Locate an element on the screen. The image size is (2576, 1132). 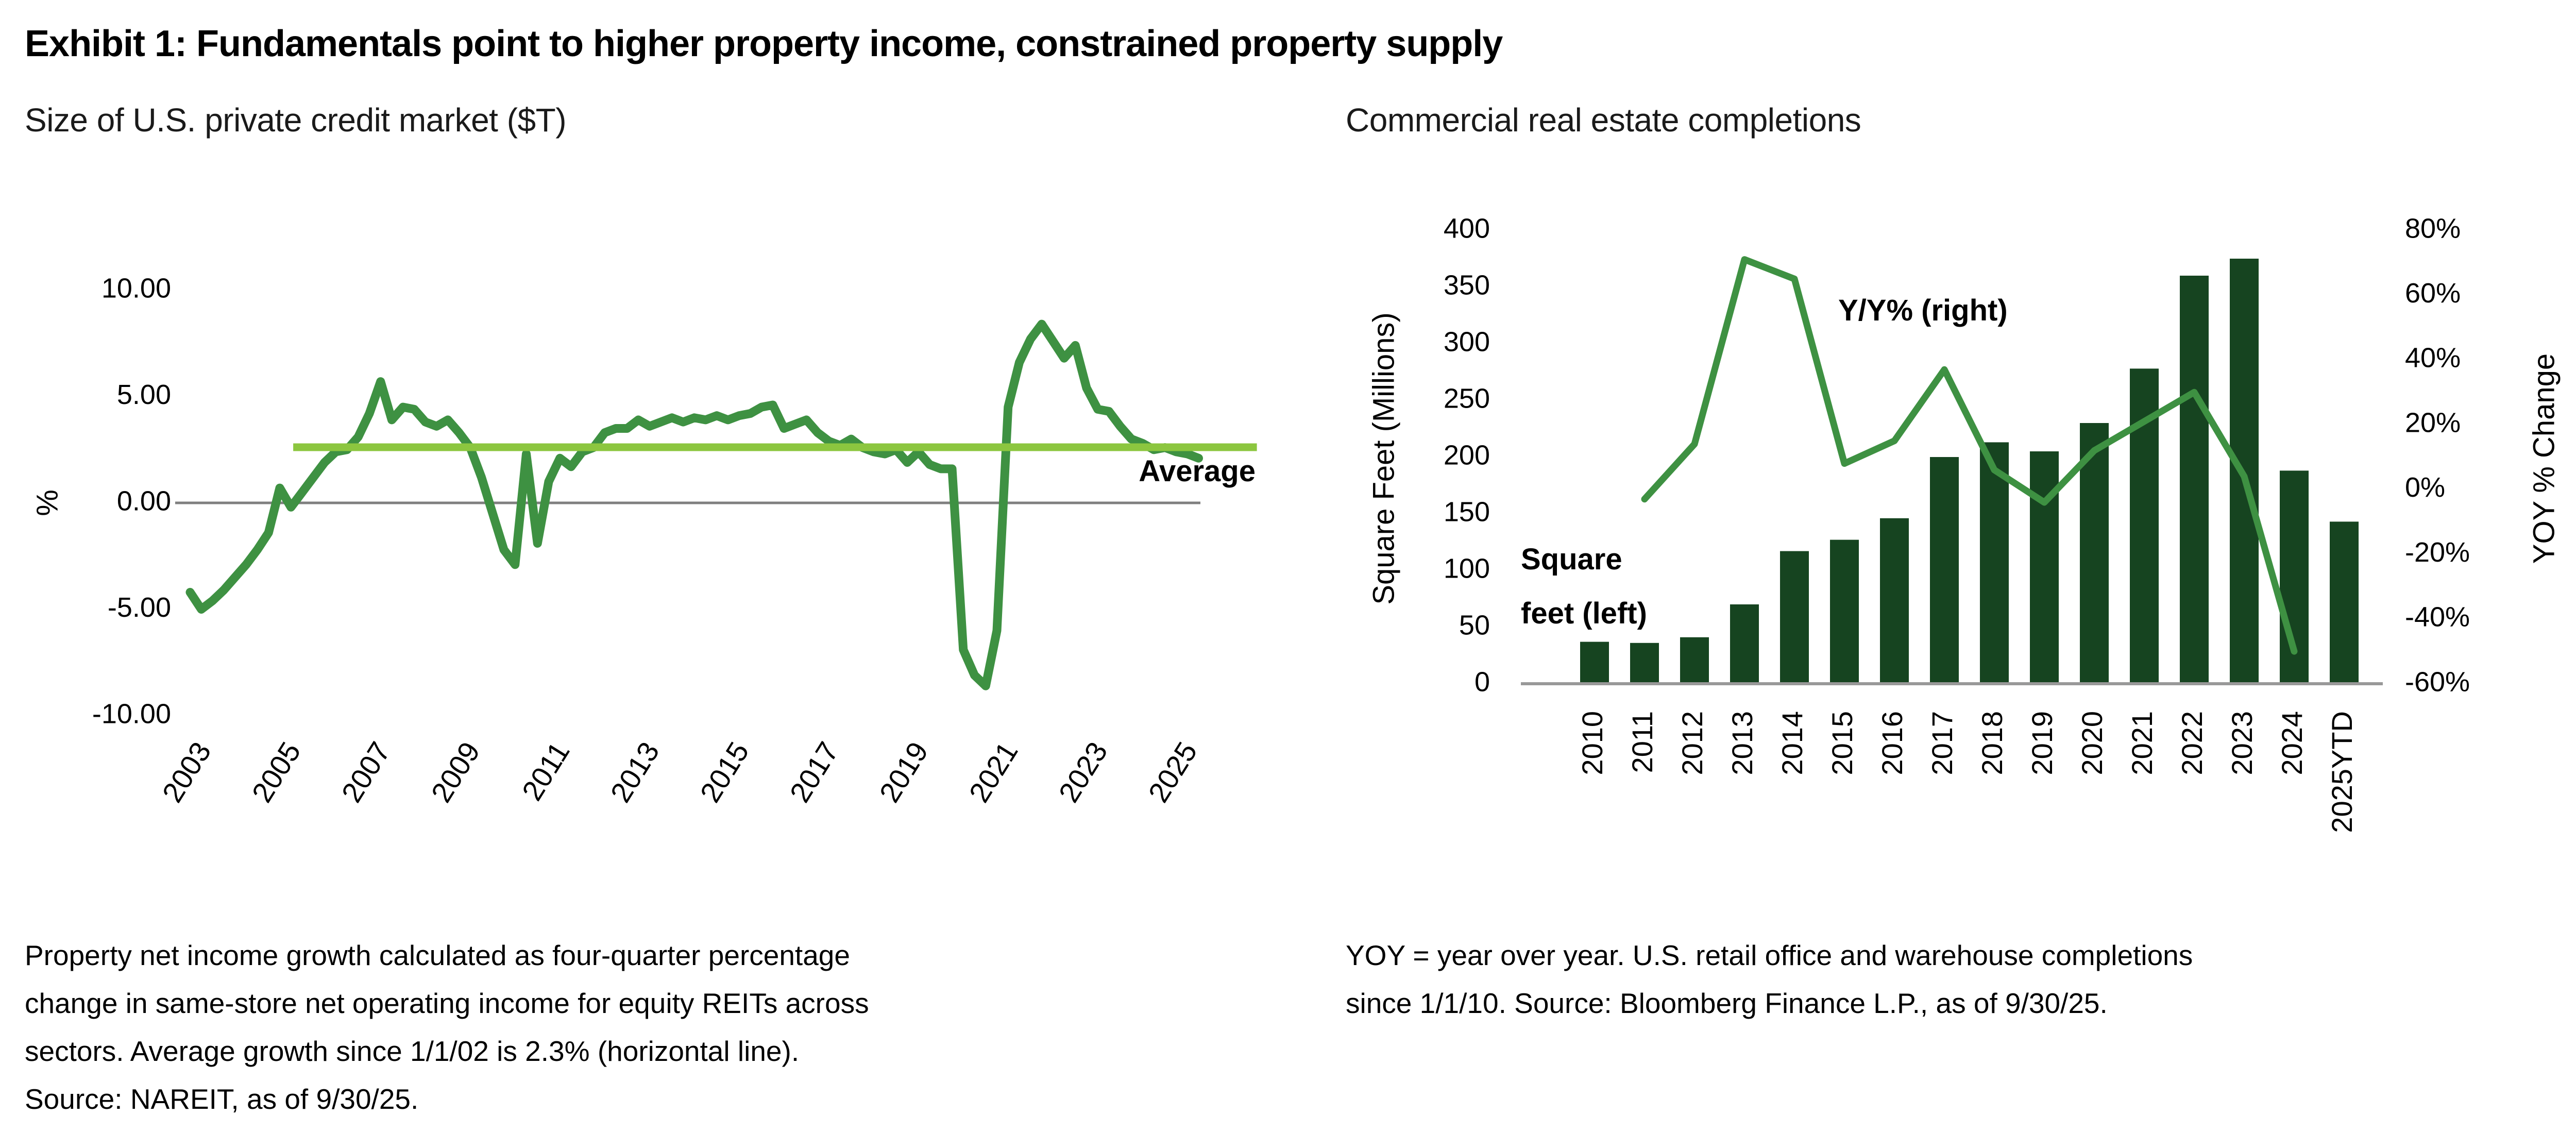
x-tick-label: 2025 is located at coordinates (1172, 772).